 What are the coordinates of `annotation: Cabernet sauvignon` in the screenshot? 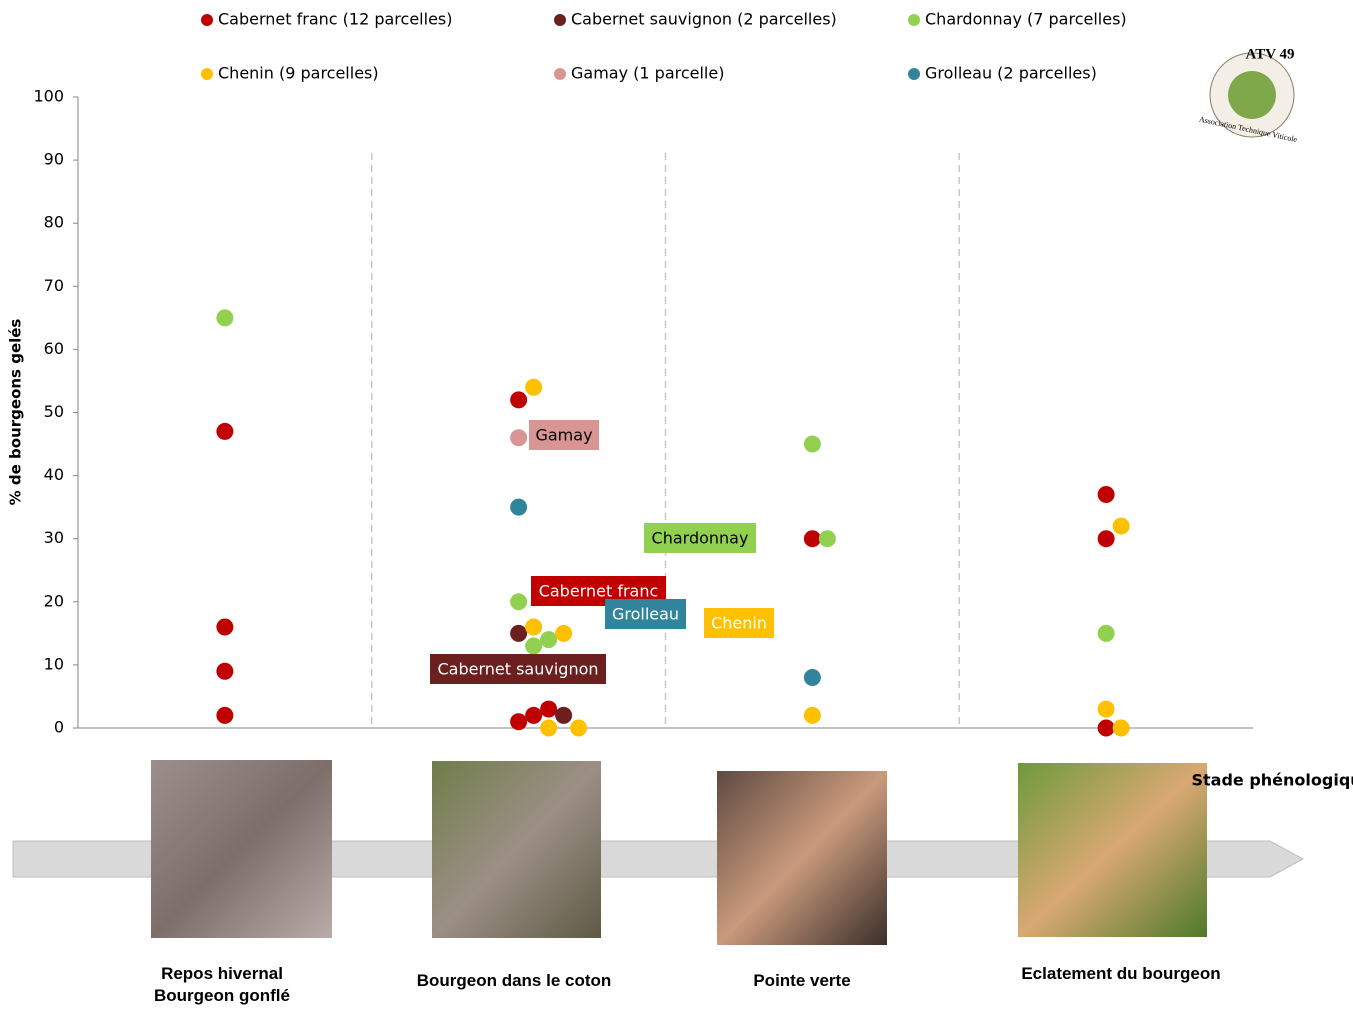 It's located at (517, 669).